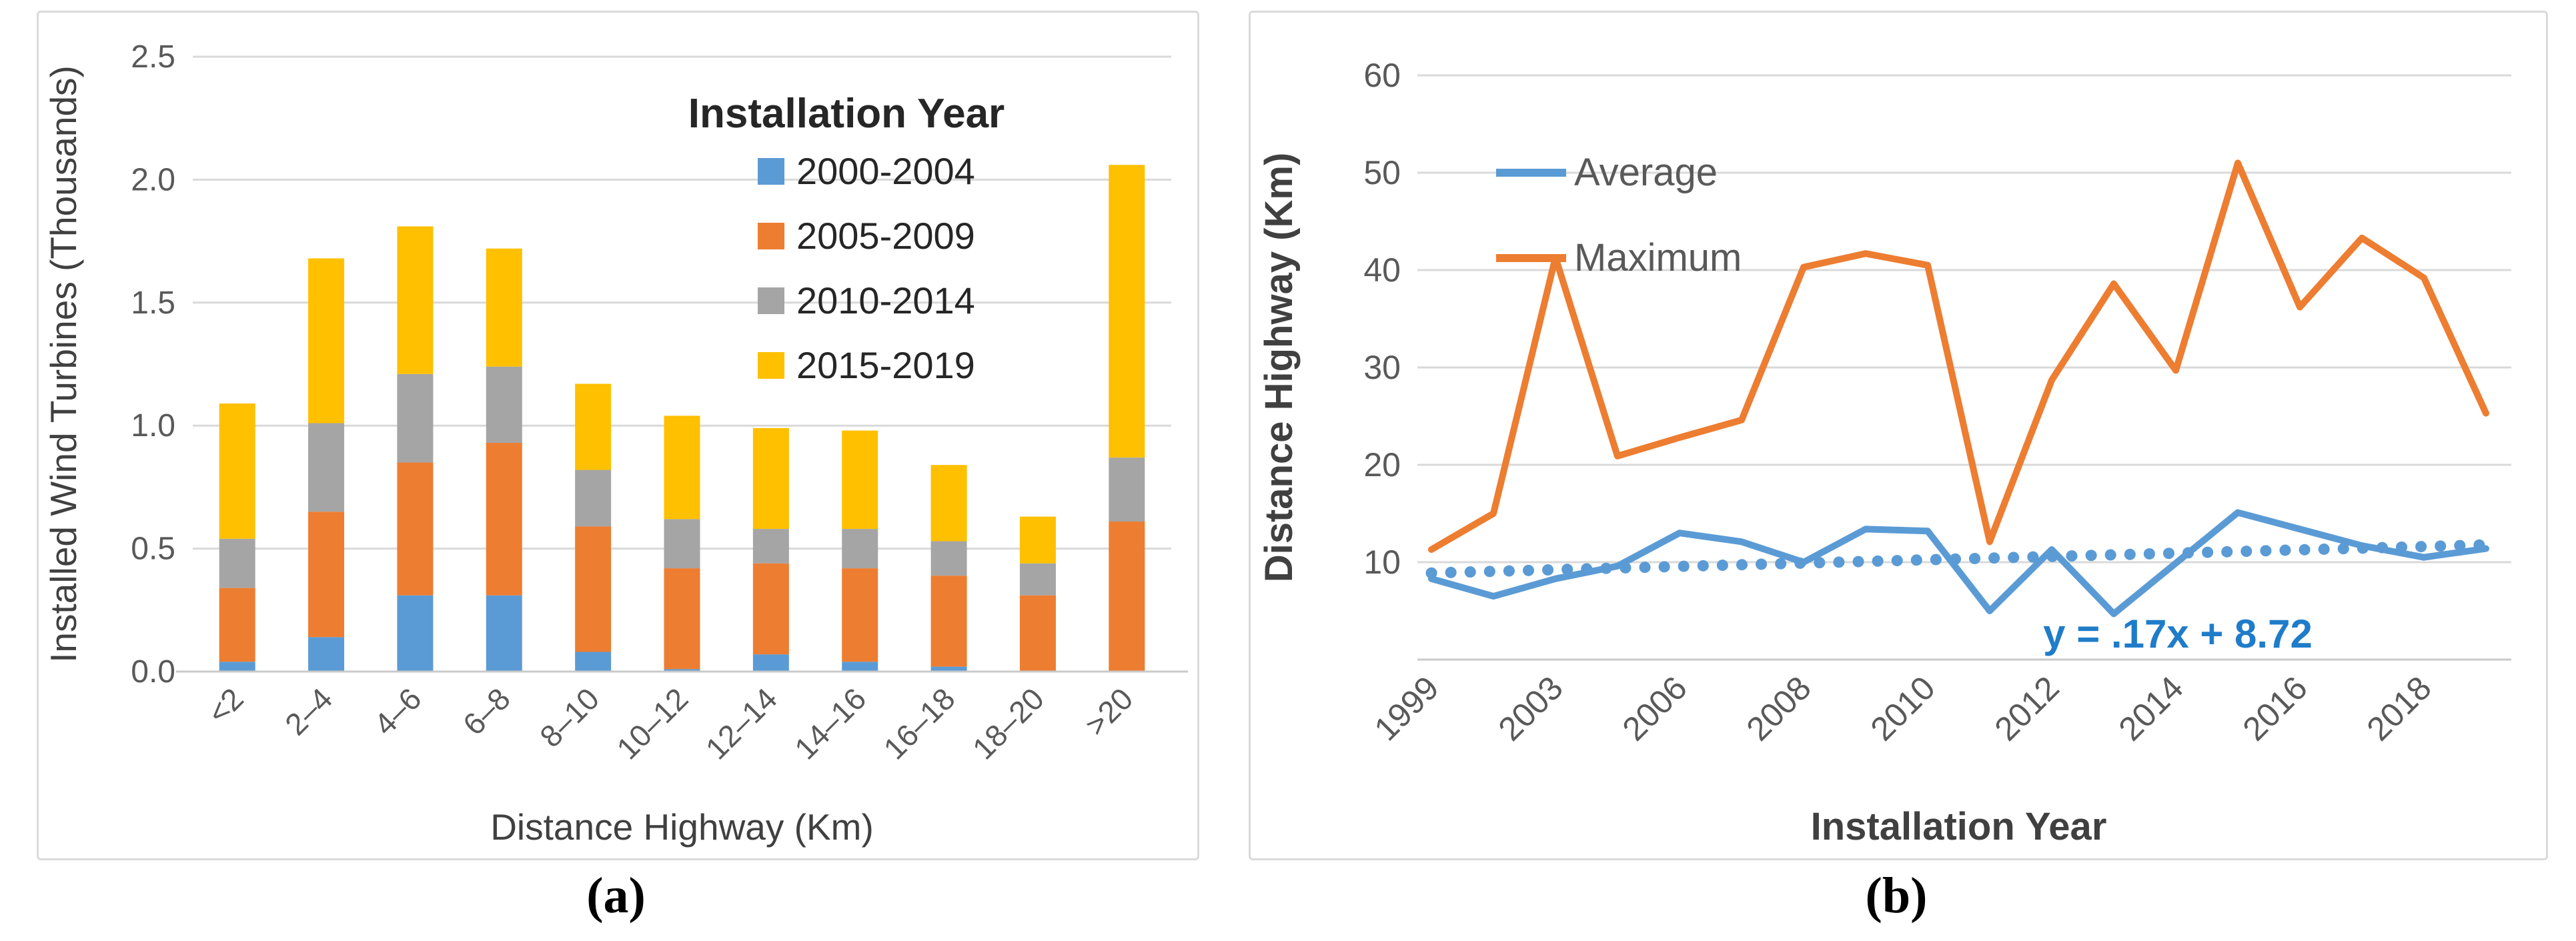 The height and width of the screenshot is (941, 2576). What do you see at coordinates (616, 896) in the screenshot?
I see `caption-a: (a)` at bounding box center [616, 896].